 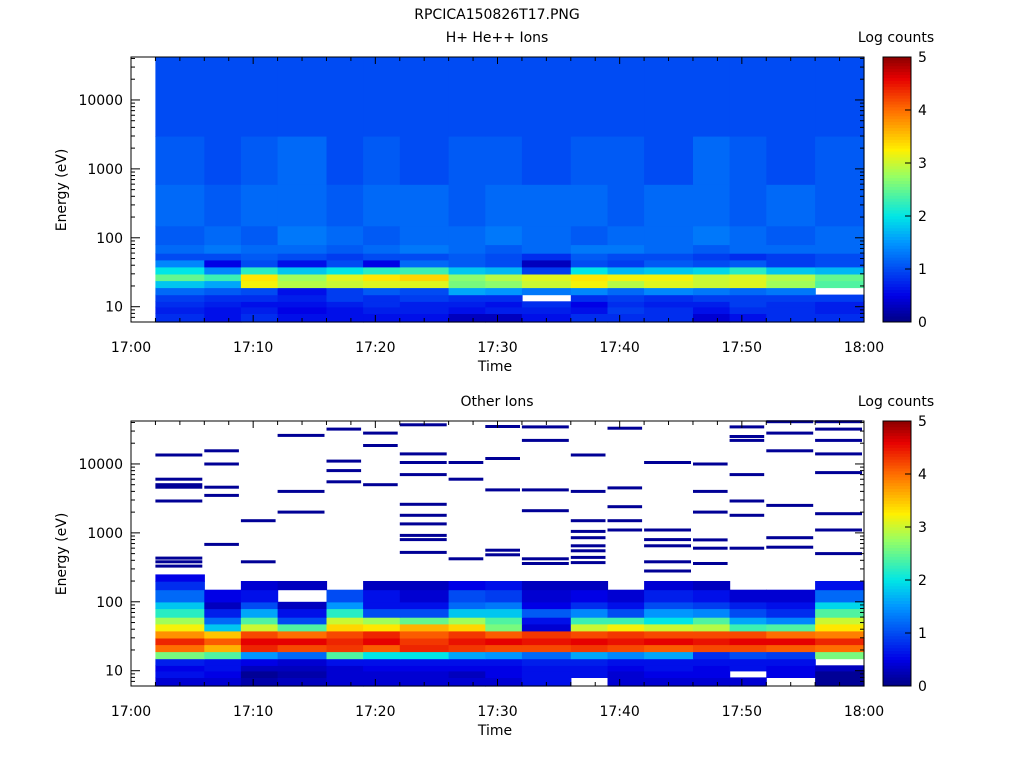 I want to click on x-tick-label: 18:00, so click(x=864, y=348).